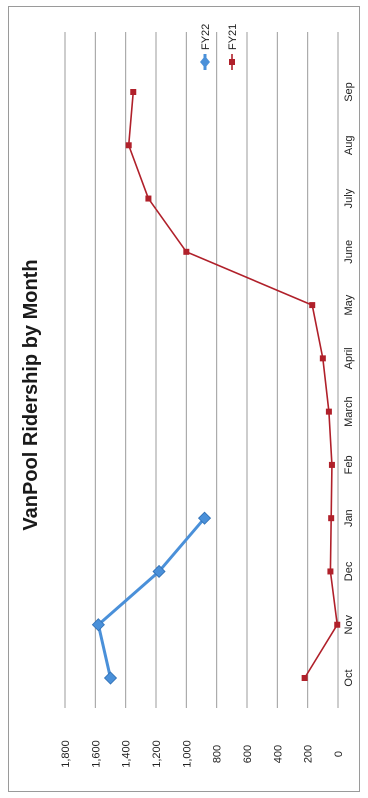 This screenshot has height=798, width=368. Describe the element at coordinates (349, 411) in the screenshot. I see `category-tick-label: March` at that location.